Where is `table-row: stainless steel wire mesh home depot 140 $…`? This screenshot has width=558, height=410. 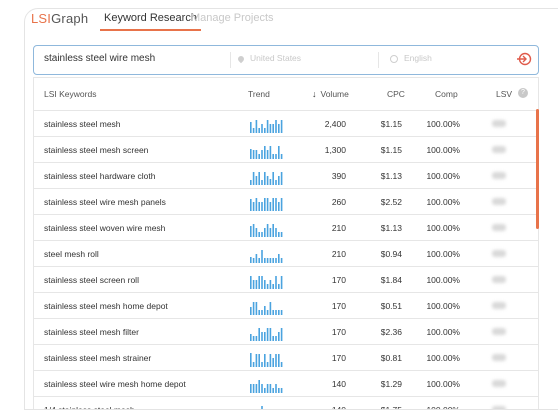 table-row: stainless steel wire mesh home depot 140 $… is located at coordinates (286, 384).